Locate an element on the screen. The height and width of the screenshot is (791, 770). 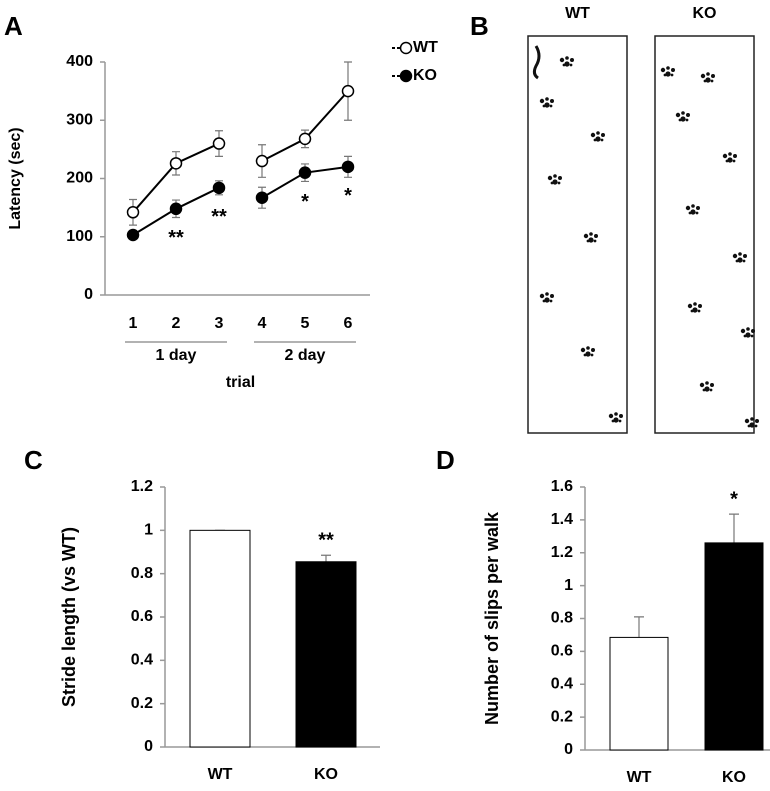
legend-marker is located at coordinates (406, 48).